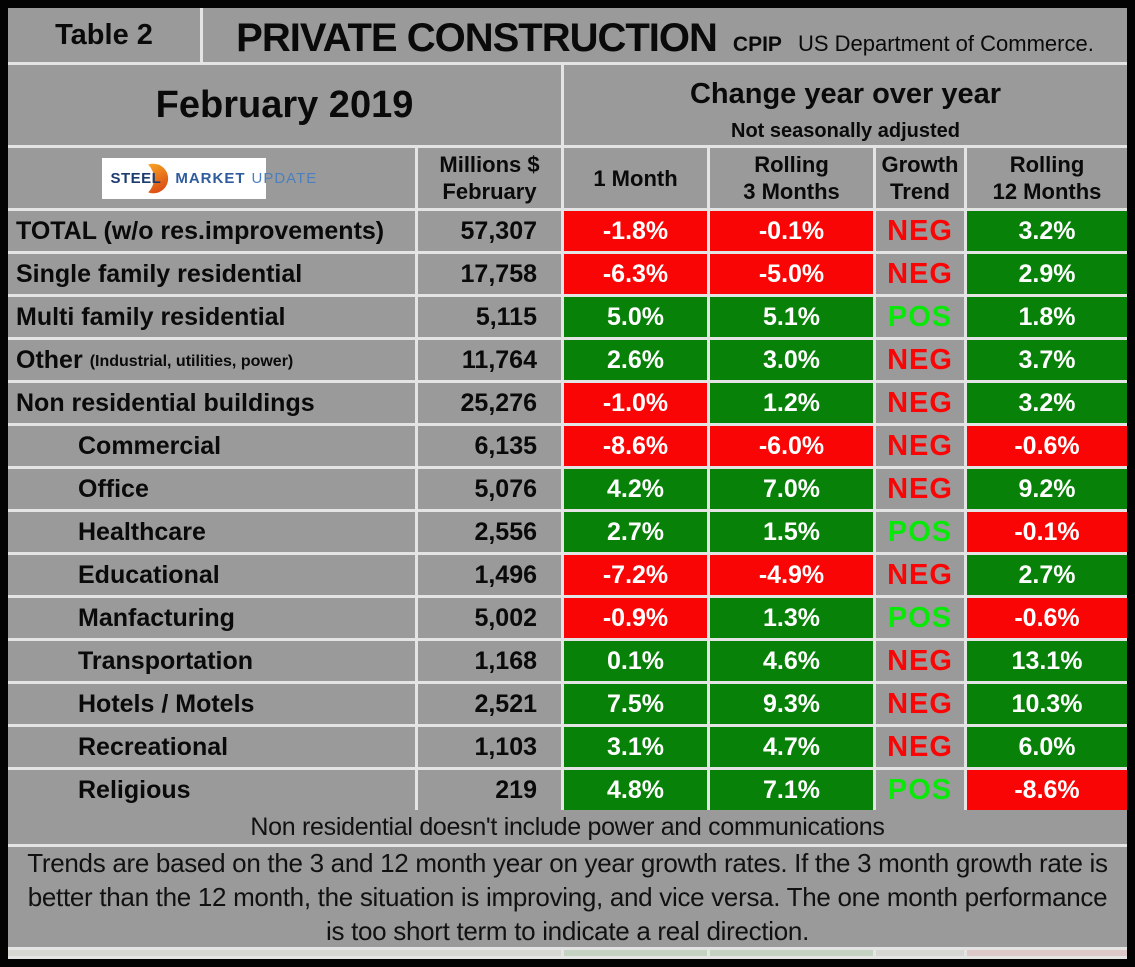 The width and height of the screenshot is (1135, 967). Describe the element at coordinates (489, 403) in the screenshot. I see `row-value-cell: 25,276` at that location.